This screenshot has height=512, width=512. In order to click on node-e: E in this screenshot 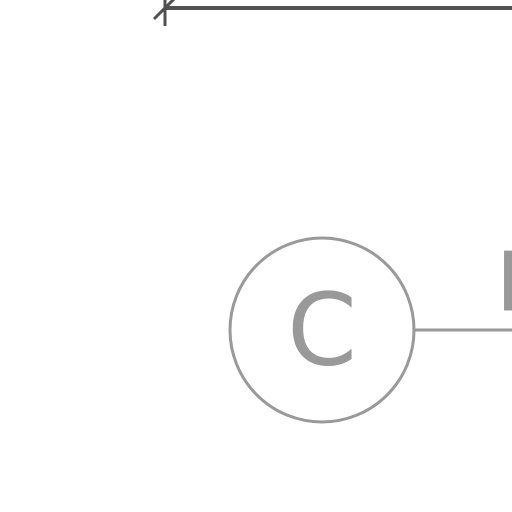, I will do `click(503, 283)`.